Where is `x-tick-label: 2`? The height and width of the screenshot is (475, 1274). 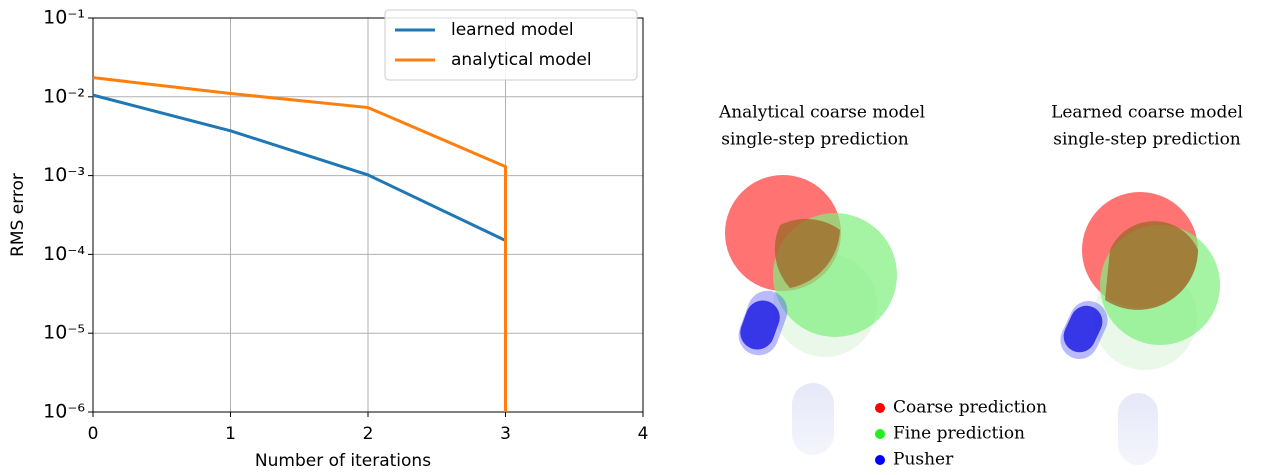 x-tick-label: 2 is located at coordinates (368, 434).